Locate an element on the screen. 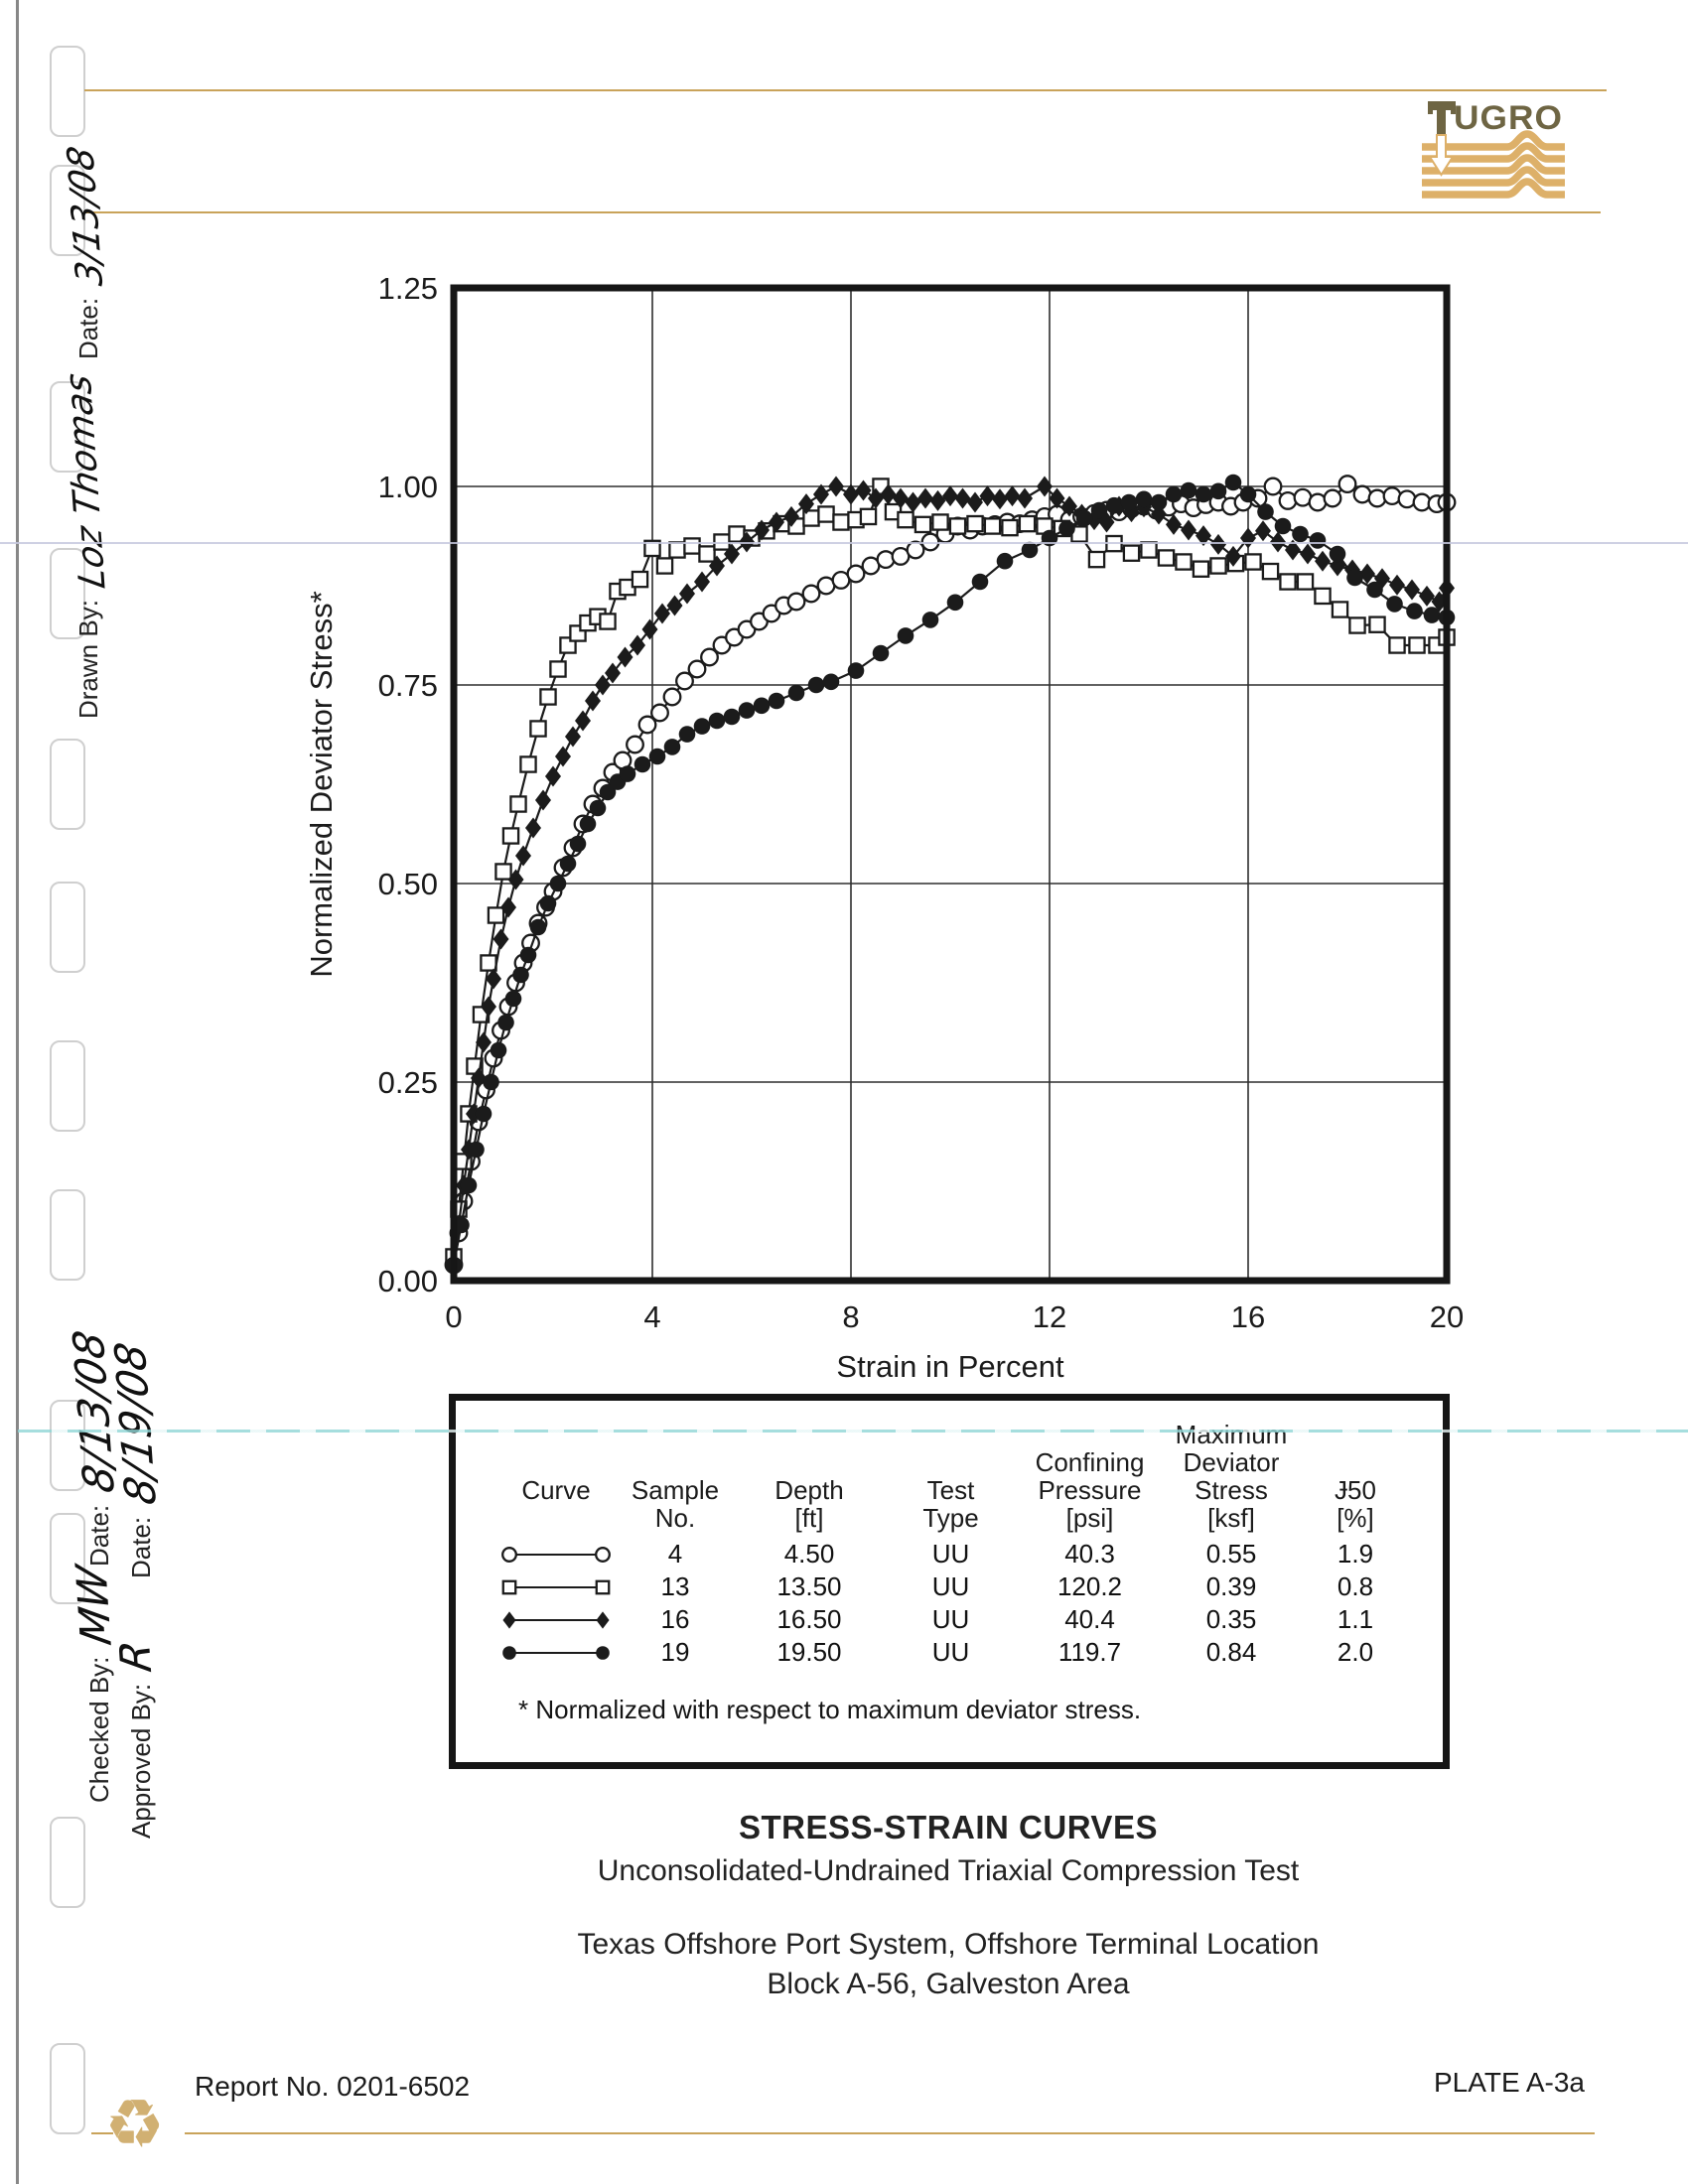 Image resolution: width=1688 pixels, height=2184 pixels. legend-curve-marker-open-square is located at coordinates (556, 1586).